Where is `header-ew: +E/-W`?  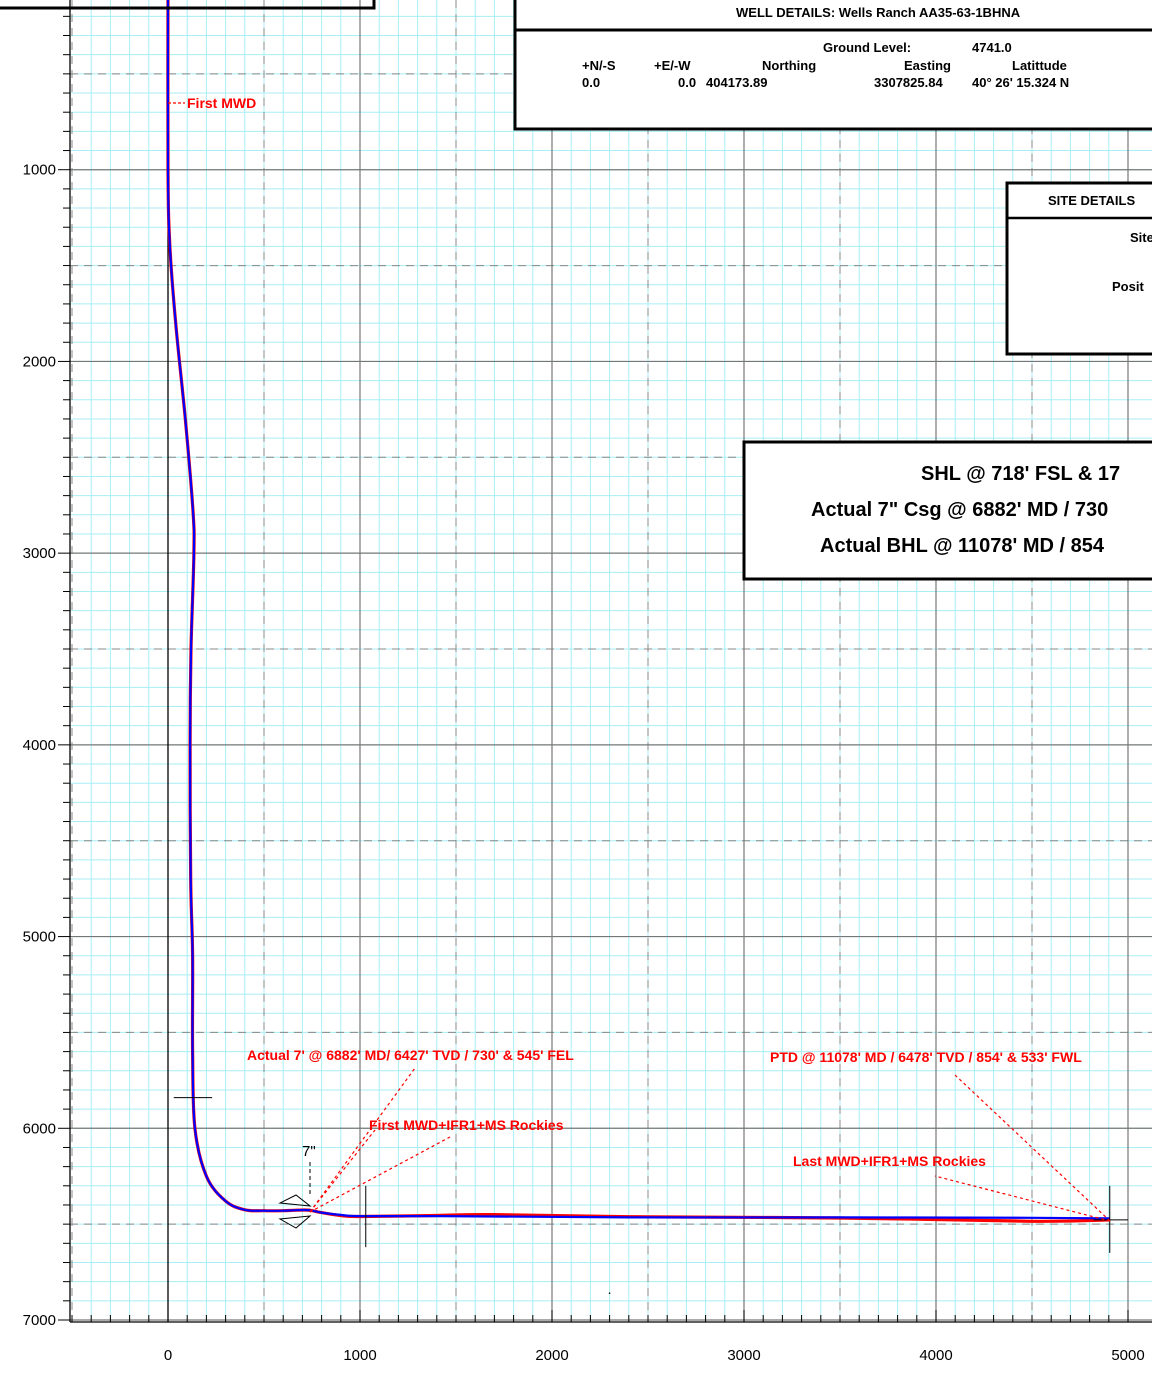 header-ew: +E/-W is located at coordinates (672, 65).